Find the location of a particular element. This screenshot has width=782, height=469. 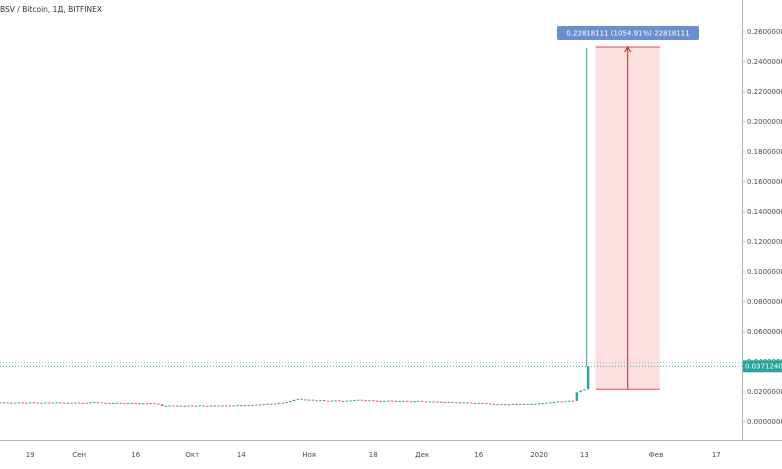

x-tick-label: 17 is located at coordinates (716, 455).